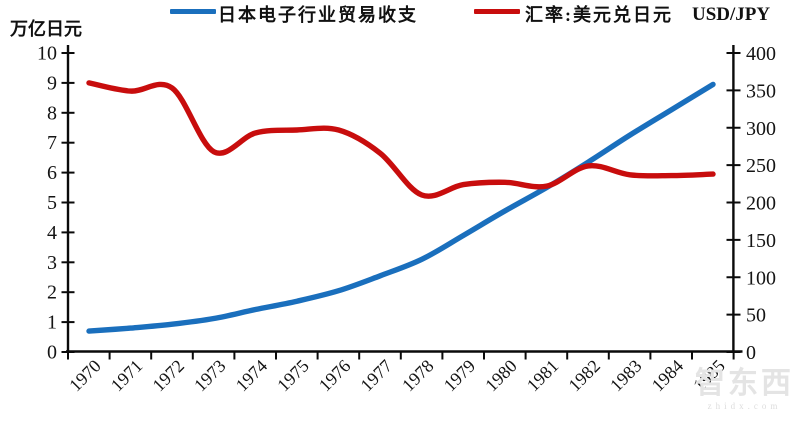 The width and height of the screenshot is (800, 423). I want to click on right-tick-label: 100, so click(761, 278).